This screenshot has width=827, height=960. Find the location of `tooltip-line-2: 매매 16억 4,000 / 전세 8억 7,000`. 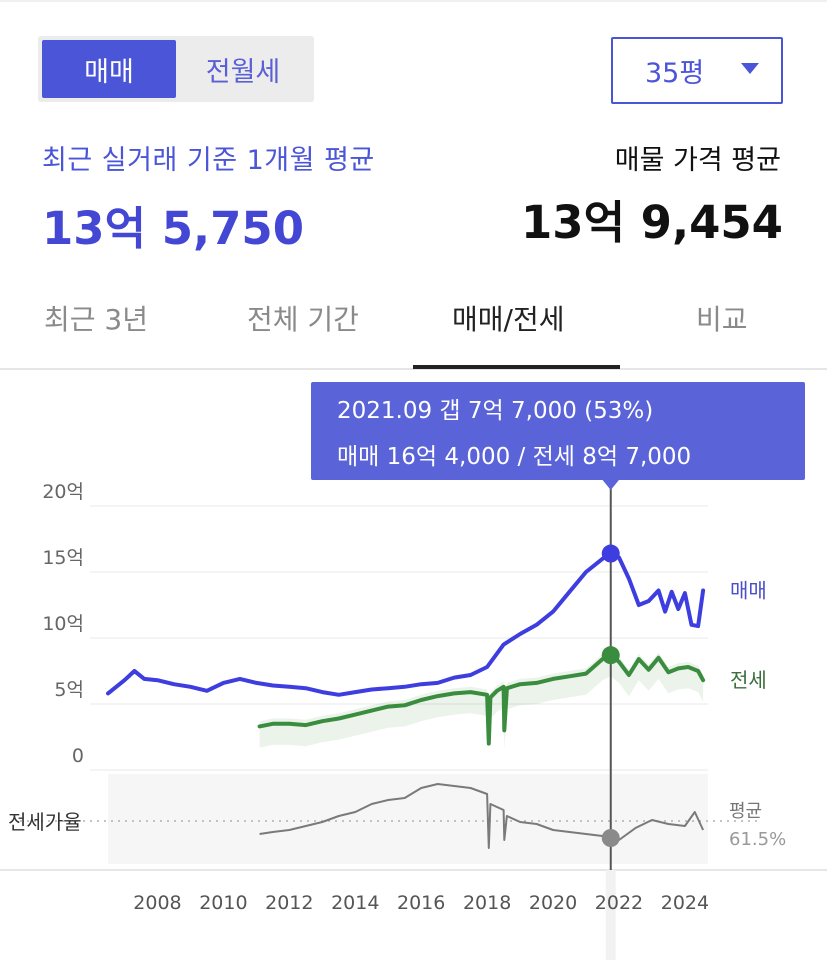

tooltip-line-2: 매매 16억 4,000 / 전세 8억 7,000 is located at coordinates (514, 457).